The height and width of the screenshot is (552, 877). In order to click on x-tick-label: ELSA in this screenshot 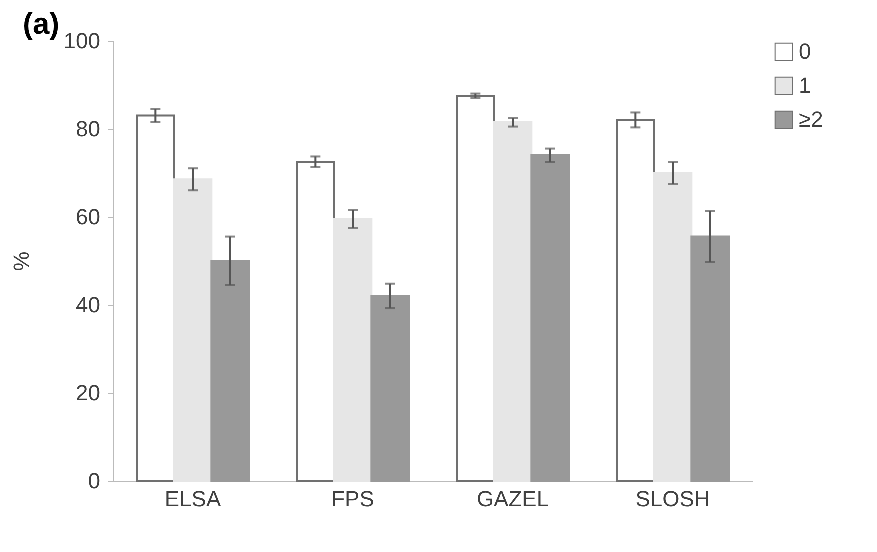, I will do `click(193, 499)`.